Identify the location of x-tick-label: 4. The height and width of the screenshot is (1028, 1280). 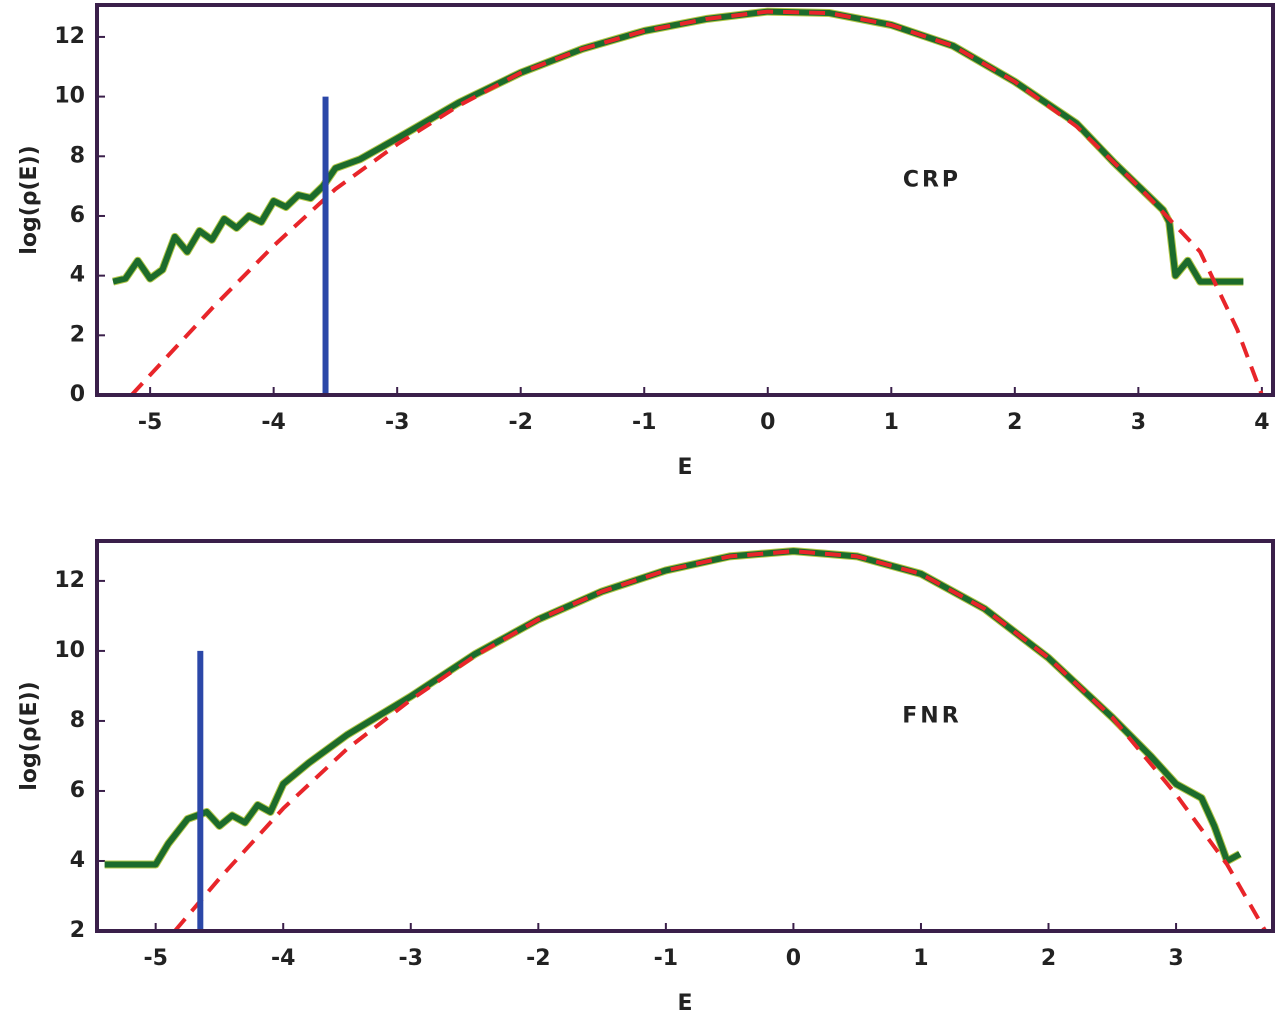
(1261, 422).